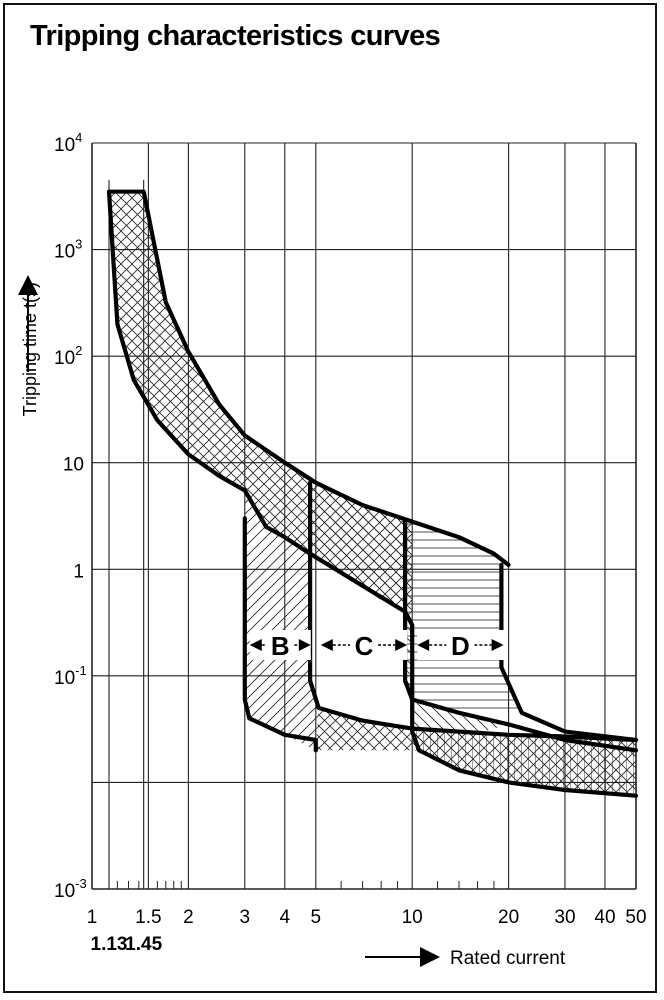 This screenshot has height=1000, width=664. What do you see at coordinates (78, 571) in the screenshot?
I see `y-tick-label: 1` at bounding box center [78, 571].